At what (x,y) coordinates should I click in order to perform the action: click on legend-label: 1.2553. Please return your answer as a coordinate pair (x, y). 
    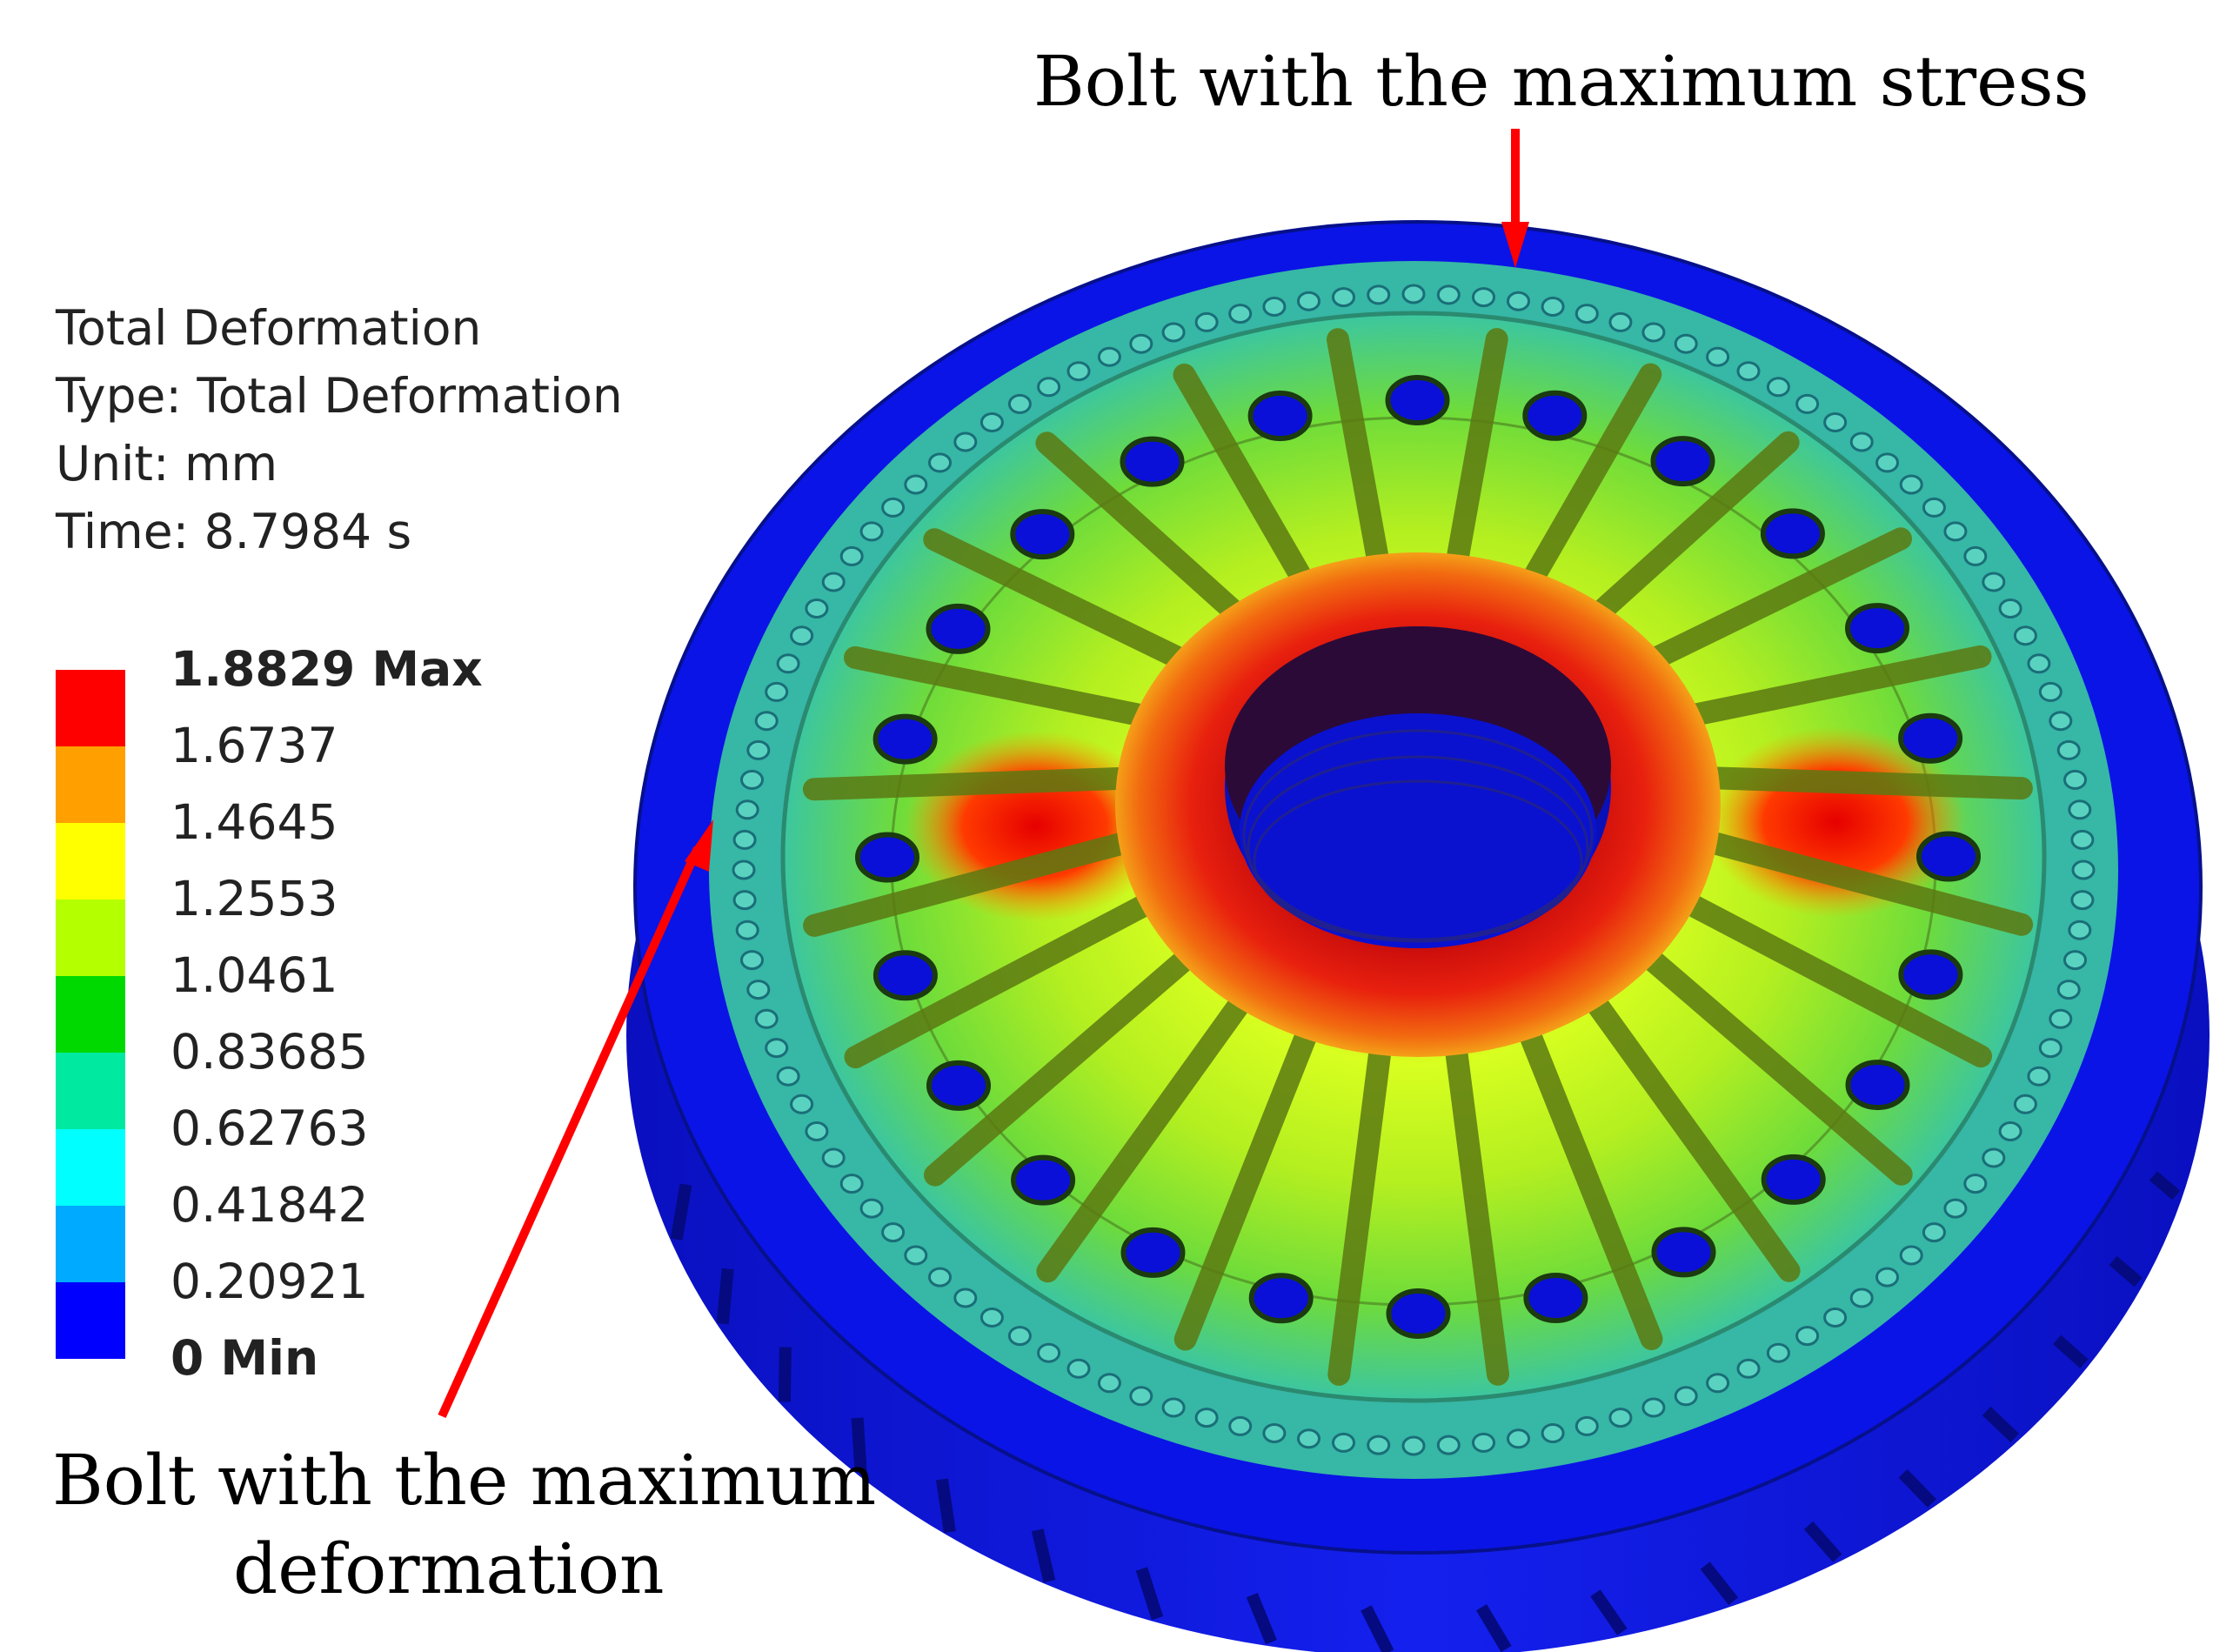
    Looking at the image, I should click on (254, 898).